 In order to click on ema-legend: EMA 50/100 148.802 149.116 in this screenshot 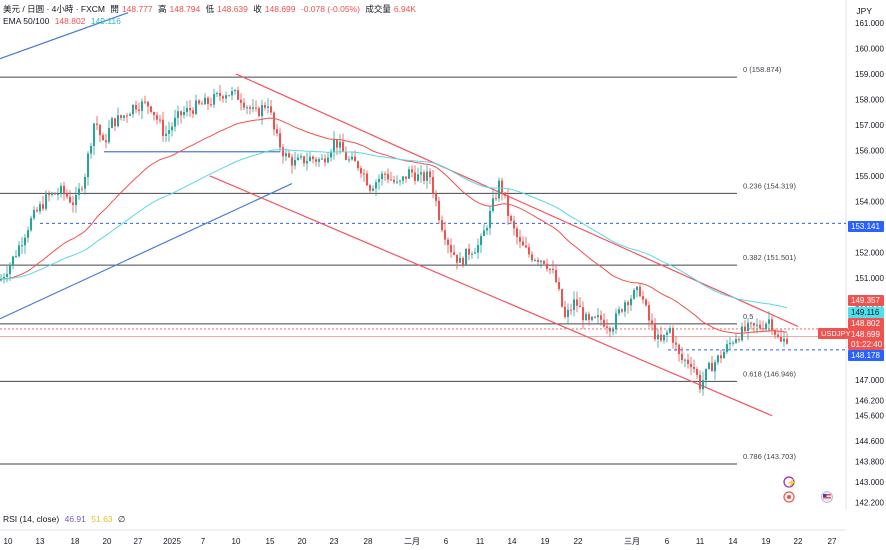, I will do `click(63, 21)`.